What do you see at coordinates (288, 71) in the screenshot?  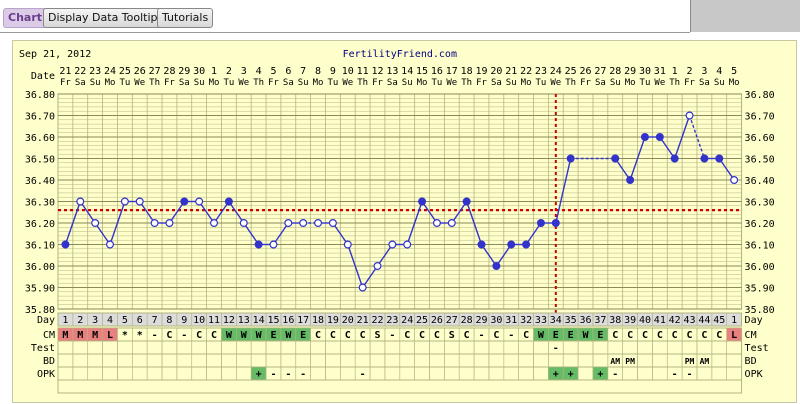 I see `date-tick: 6` at bounding box center [288, 71].